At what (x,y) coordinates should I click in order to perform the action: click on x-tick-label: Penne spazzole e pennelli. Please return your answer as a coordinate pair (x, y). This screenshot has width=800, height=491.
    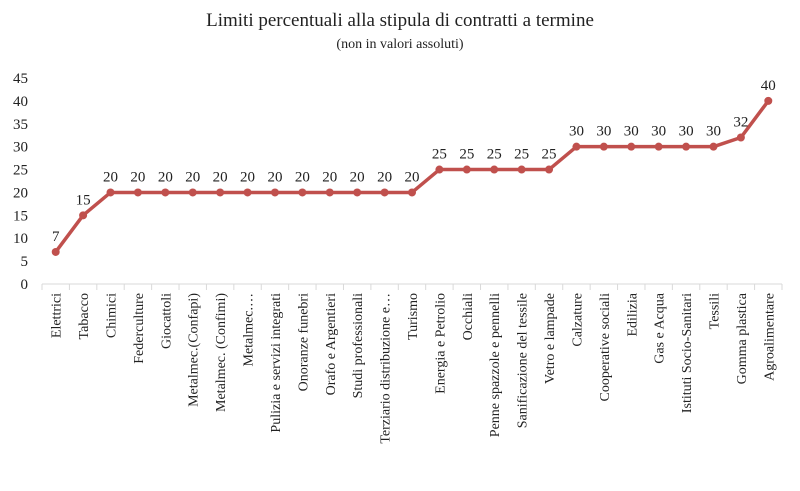
    Looking at the image, I should click on (495, 365).